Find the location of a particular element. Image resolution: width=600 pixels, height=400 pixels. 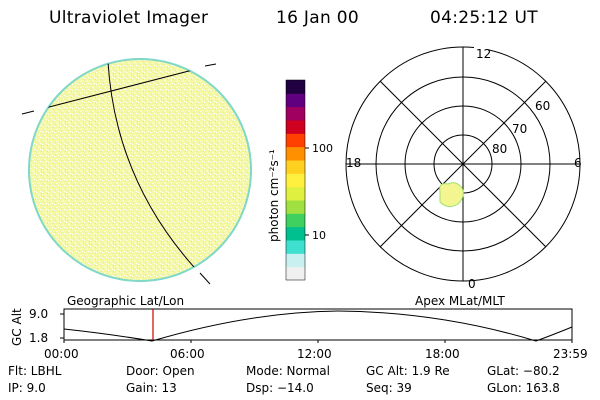

header-date: 16 Jan 00 is located at coordinates (317, 18).